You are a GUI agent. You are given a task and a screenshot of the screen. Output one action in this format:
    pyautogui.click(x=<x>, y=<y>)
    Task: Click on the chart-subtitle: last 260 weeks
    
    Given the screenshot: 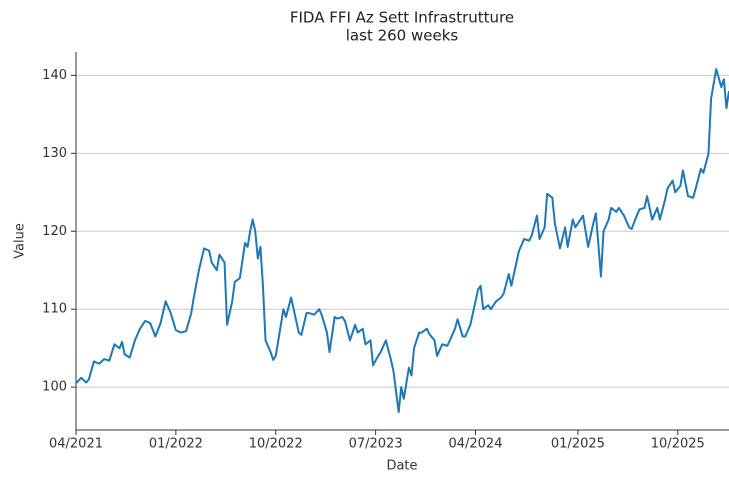 What is the action you would take?
    pyautogui.click(x=402, y=36)
    